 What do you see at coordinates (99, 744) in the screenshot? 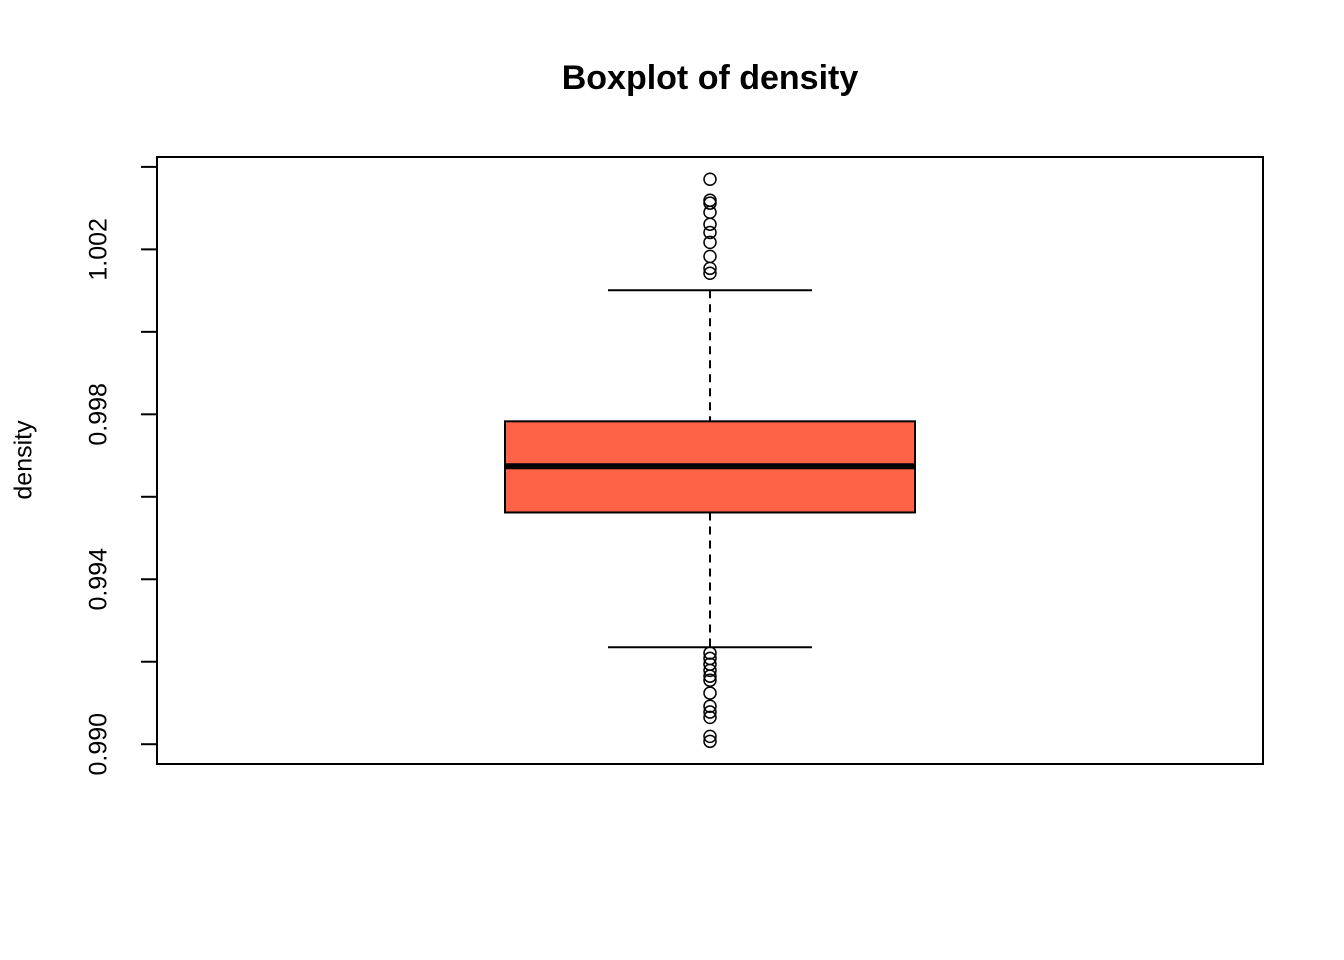
I see `y-tick-label: 0.990` at bounding box center [99, 744].